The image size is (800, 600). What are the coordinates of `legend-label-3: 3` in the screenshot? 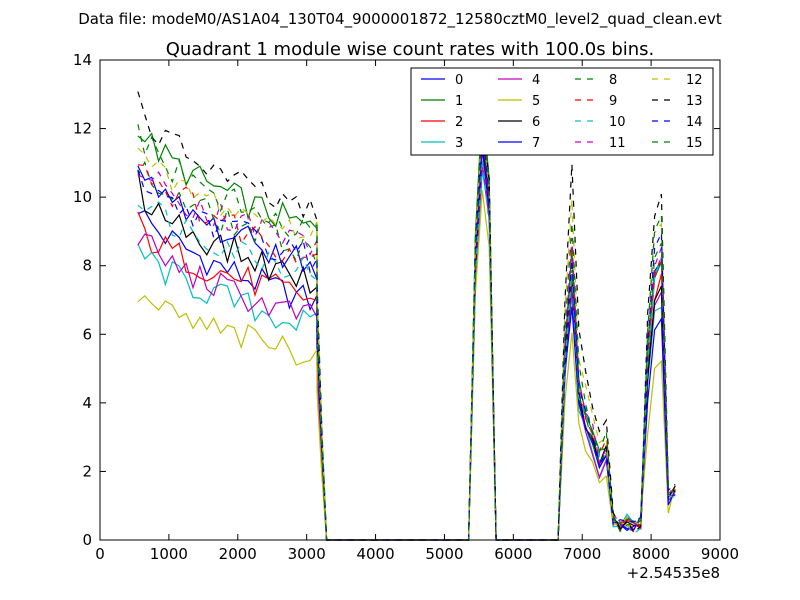 It's located at (459, 143).